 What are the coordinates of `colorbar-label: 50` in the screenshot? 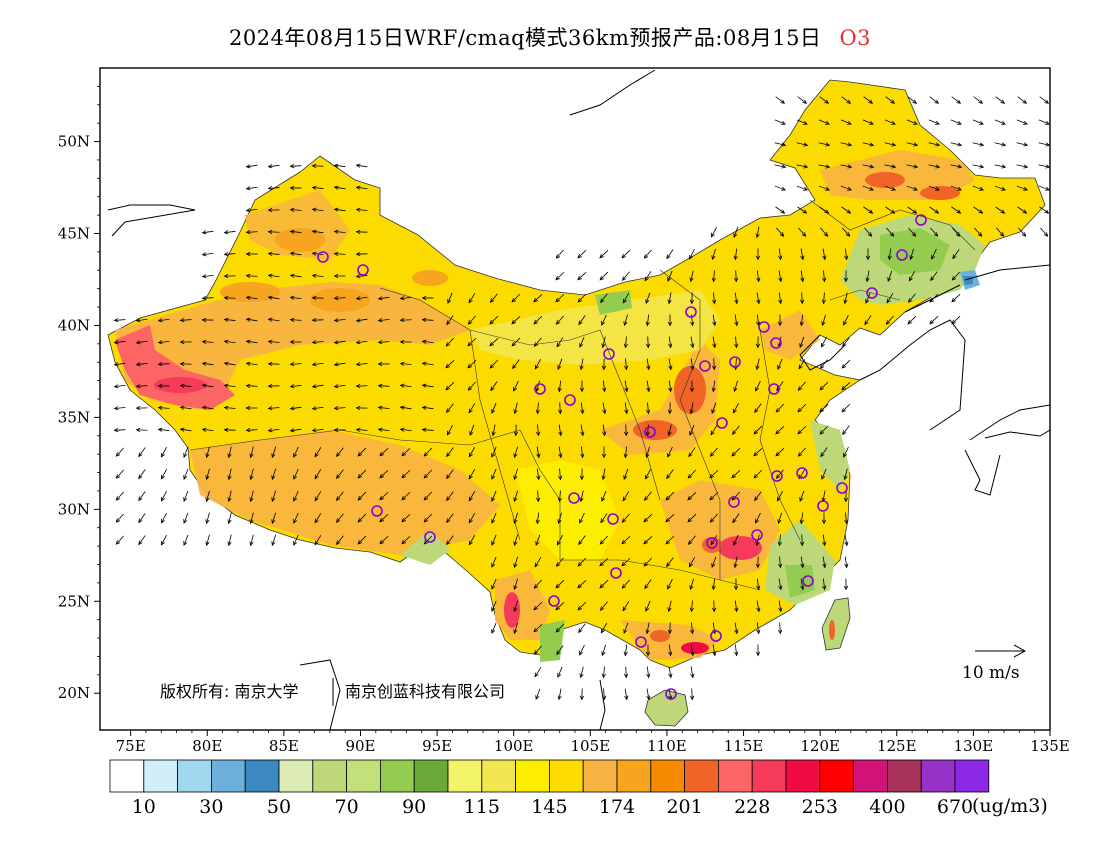 It's located at (279, 807).